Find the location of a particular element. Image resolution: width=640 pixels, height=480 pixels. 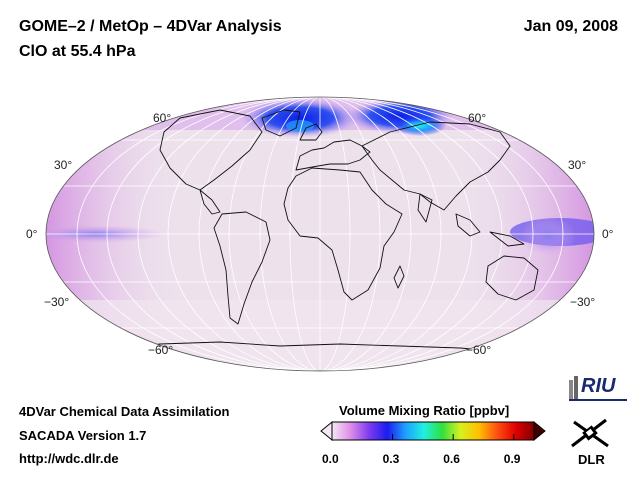

lat-label-left-30s: −30° is located at coordinates (57, 302).